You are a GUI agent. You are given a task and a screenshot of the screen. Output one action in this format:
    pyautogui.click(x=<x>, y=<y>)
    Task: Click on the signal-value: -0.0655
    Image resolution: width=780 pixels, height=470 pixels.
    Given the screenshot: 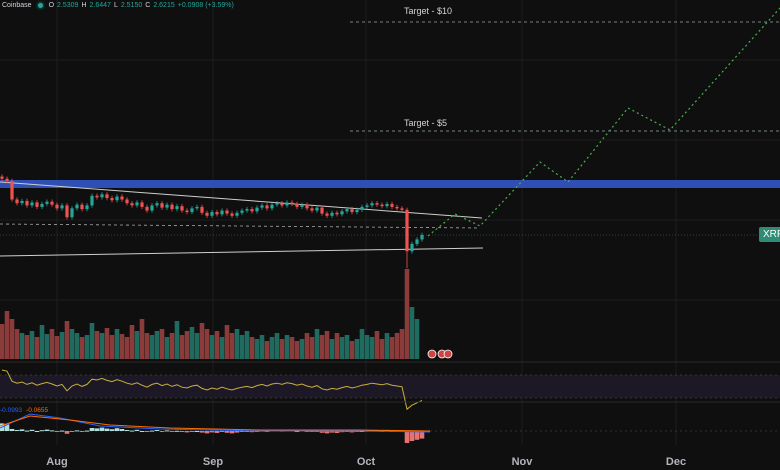 What is the action you would take?
    pyautogui.click(x=37, y=410)
    